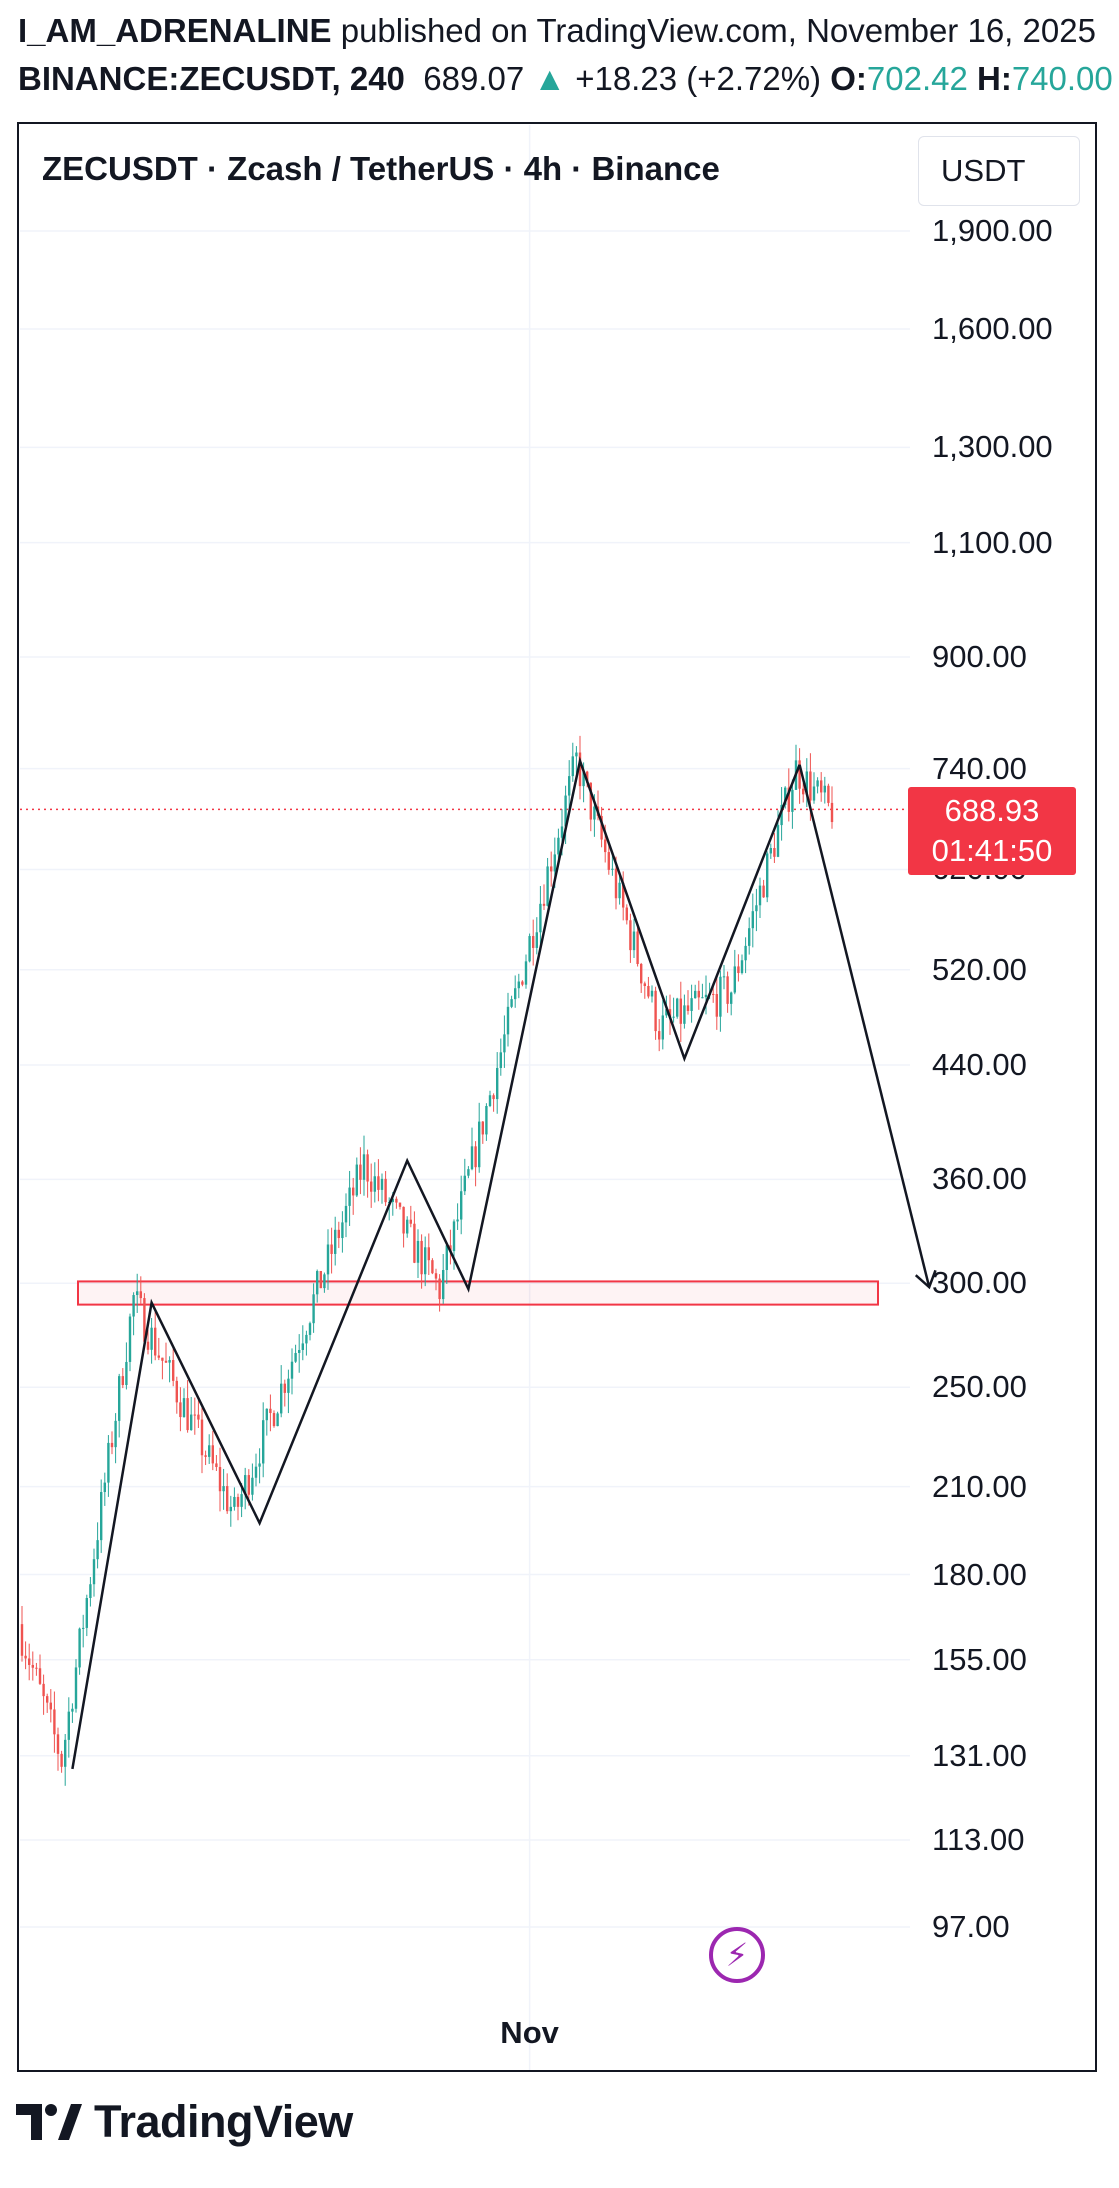 The height and width of the screenshot is (2188, 1119). What do you see at coordinates (979, 1064) in the screenshot?
I see `y-tick-label: 440.00` at bounding box center [979, 1064].